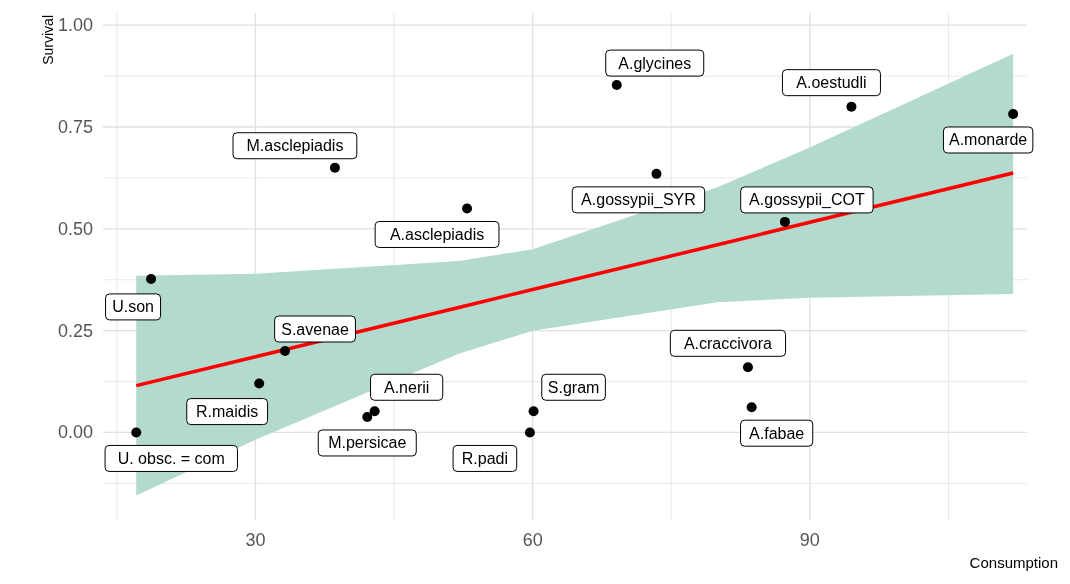 The height and width of the screenshot is (584, 1070). I want to click on annotation: A.oestudli, so click(831, 83).